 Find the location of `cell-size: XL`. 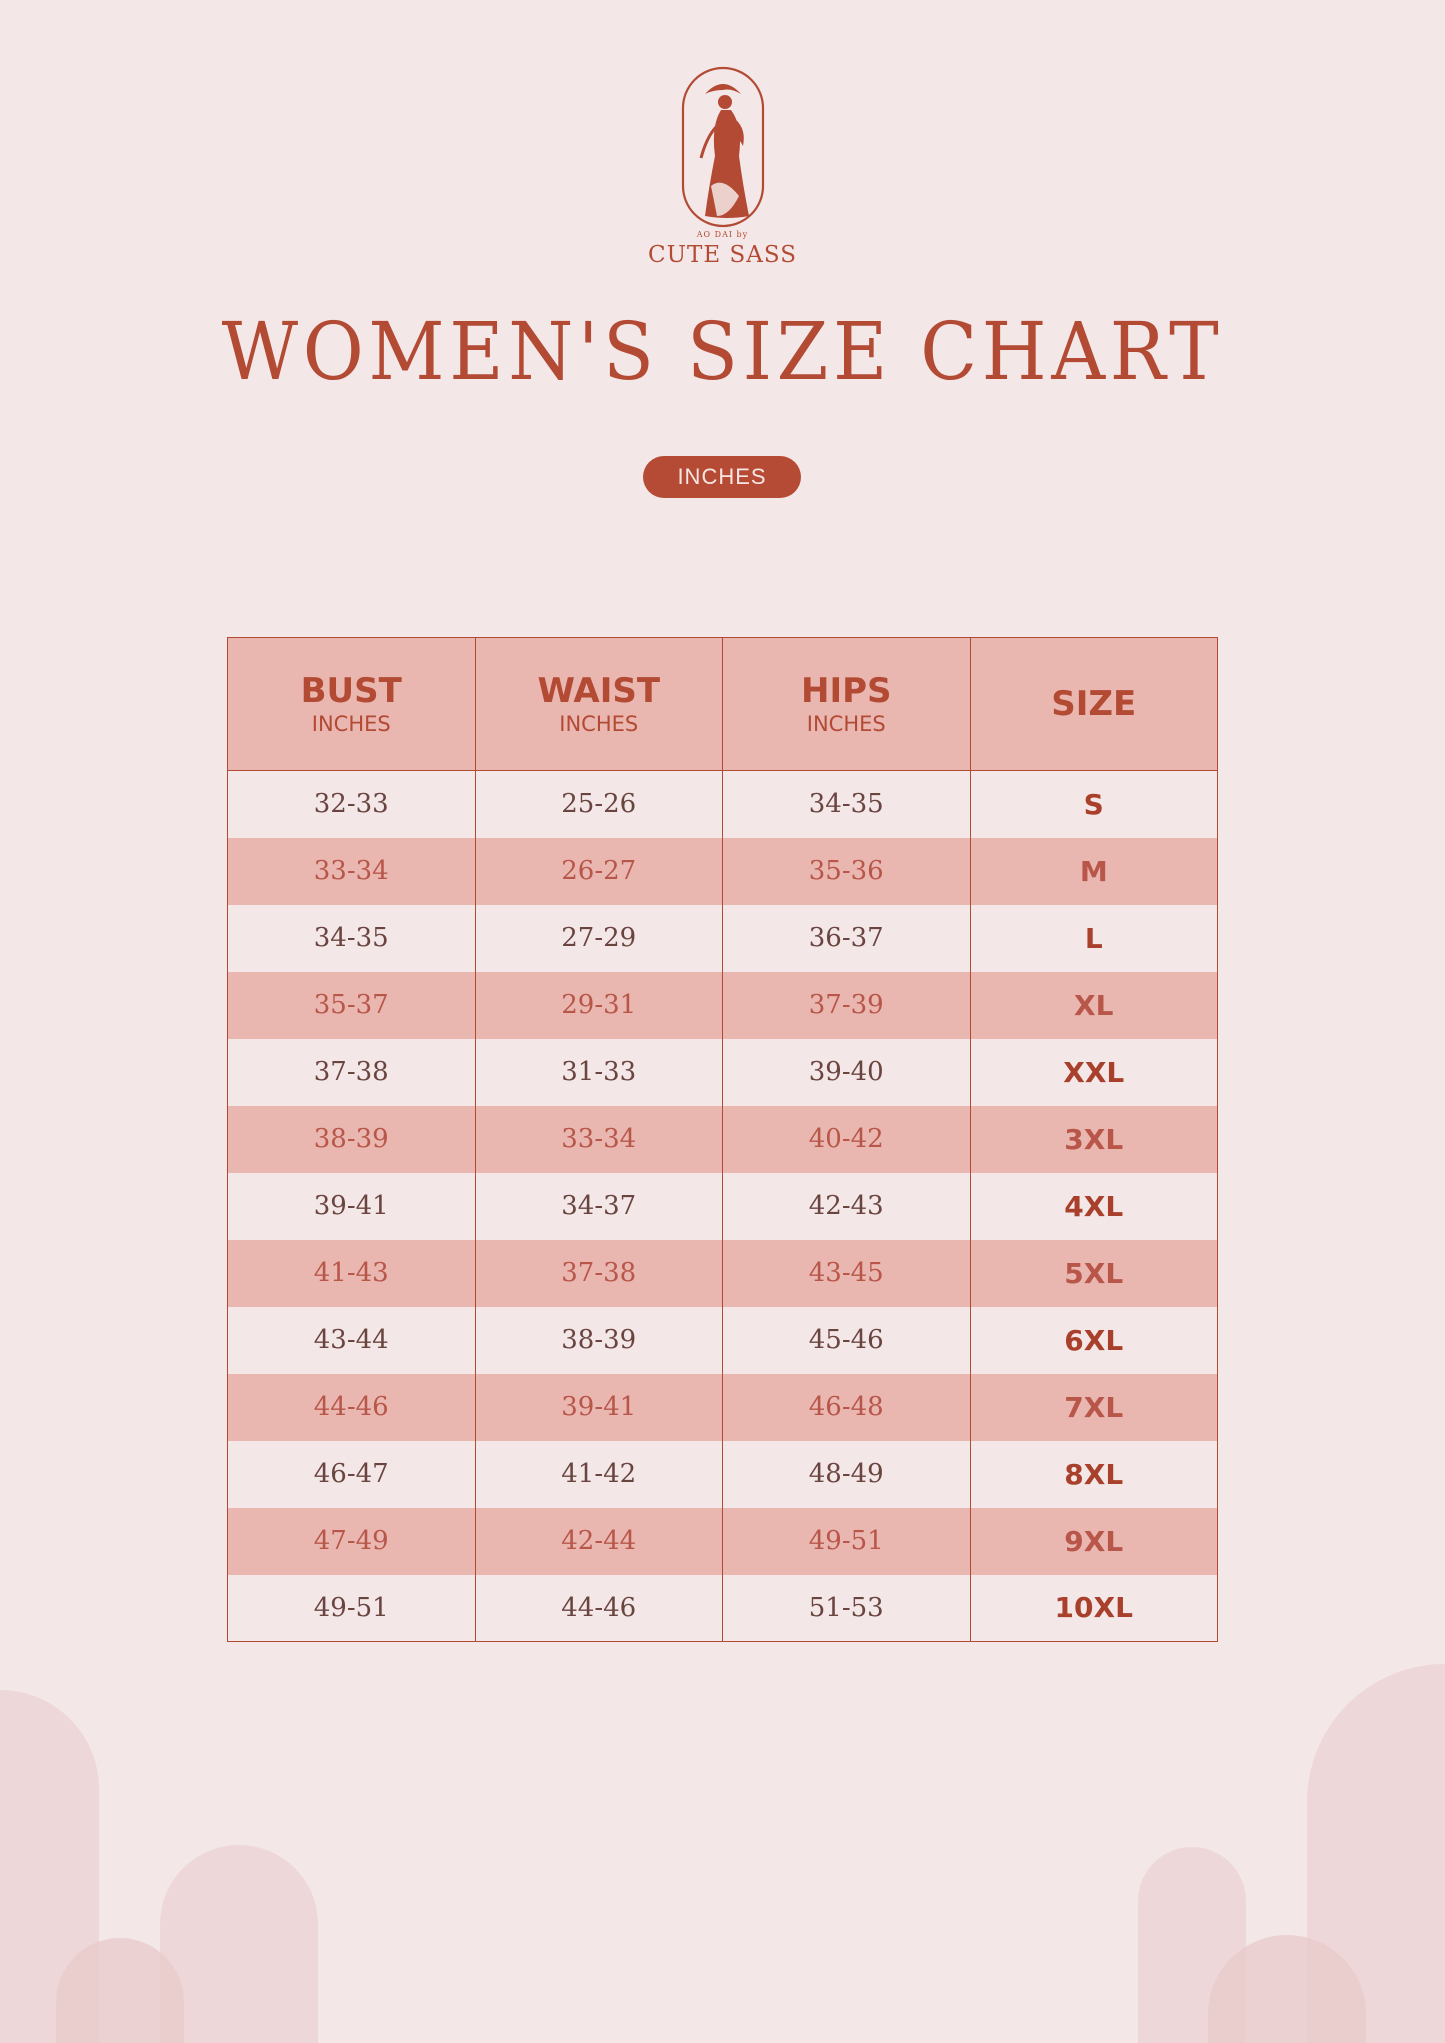

cell-size: XL is located at coordinates (1093, 1005).